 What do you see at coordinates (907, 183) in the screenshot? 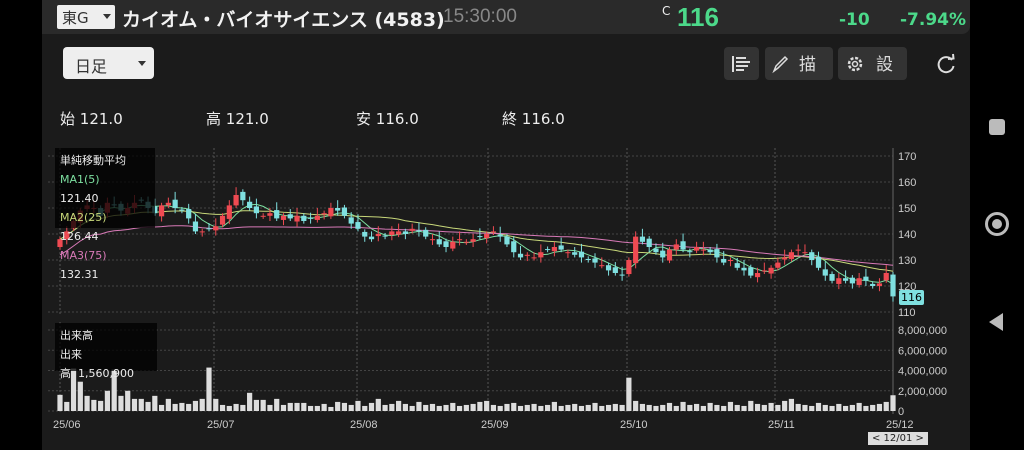
I see `price-tick-label: 160` at bounding box center [907, 183].